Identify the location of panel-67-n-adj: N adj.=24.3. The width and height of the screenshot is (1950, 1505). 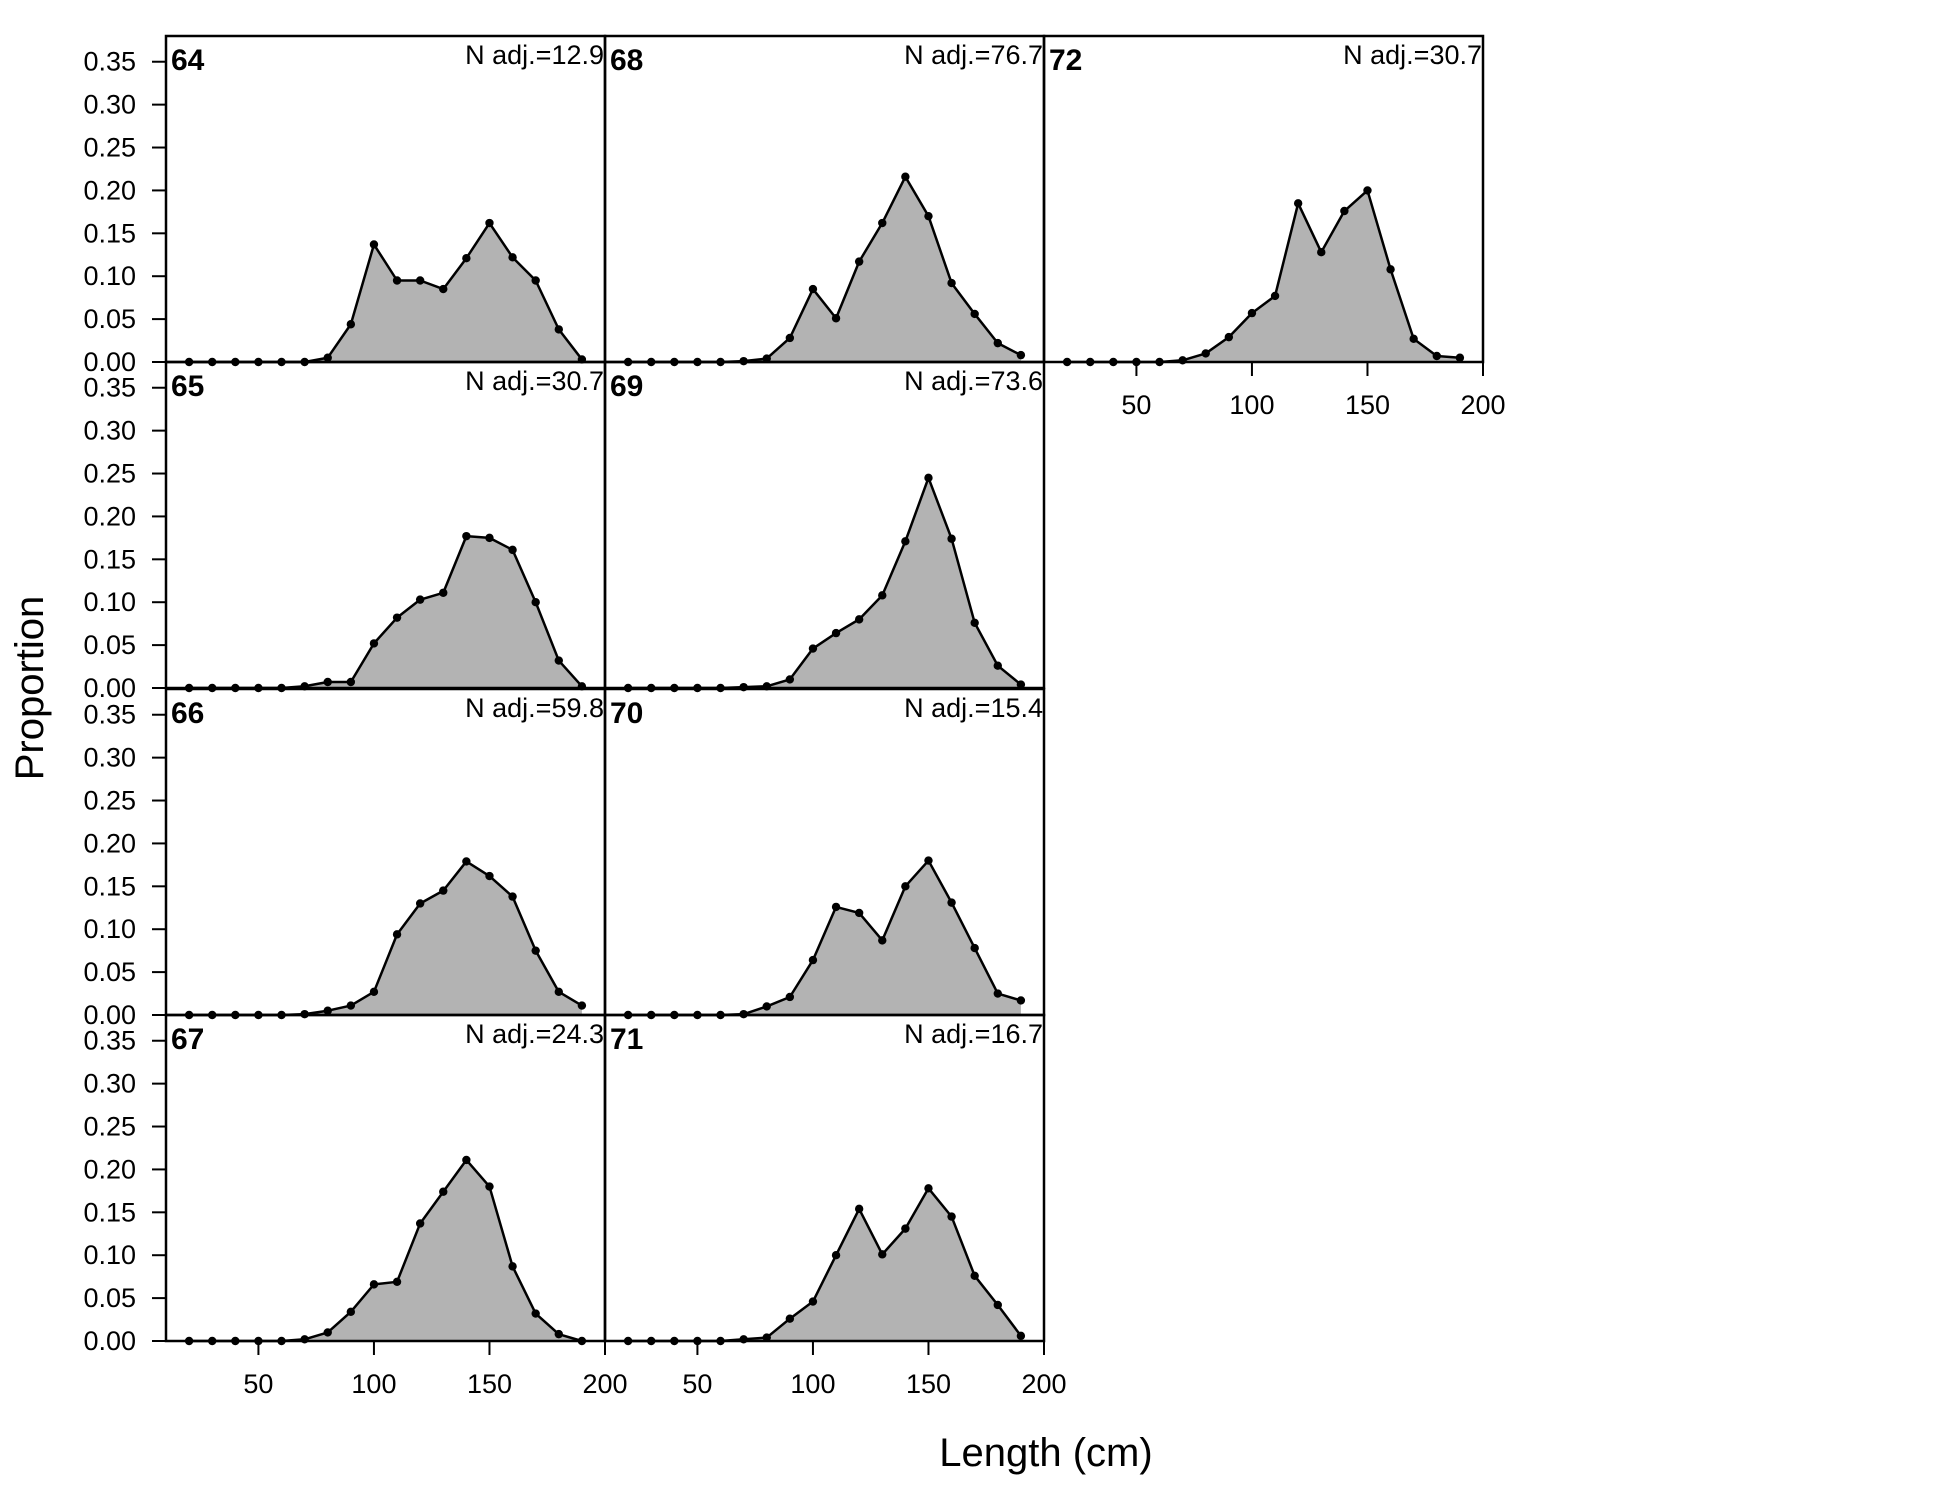
(534, 1034).